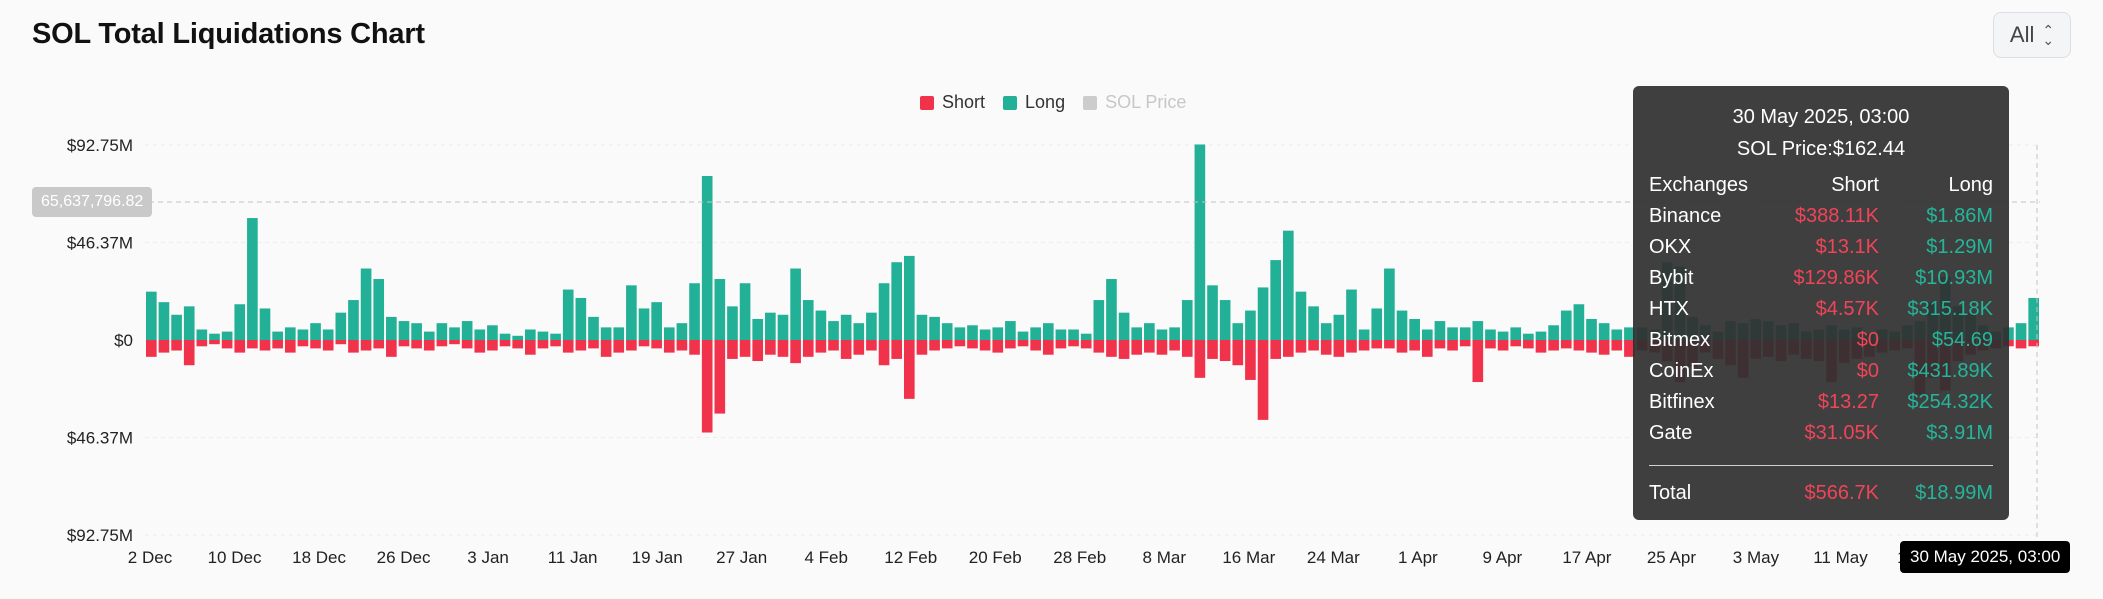 The width and height of the screenshot is (2103, 599). I want to click on tooltip-exchange: CoinEx, so click(1681, 371).